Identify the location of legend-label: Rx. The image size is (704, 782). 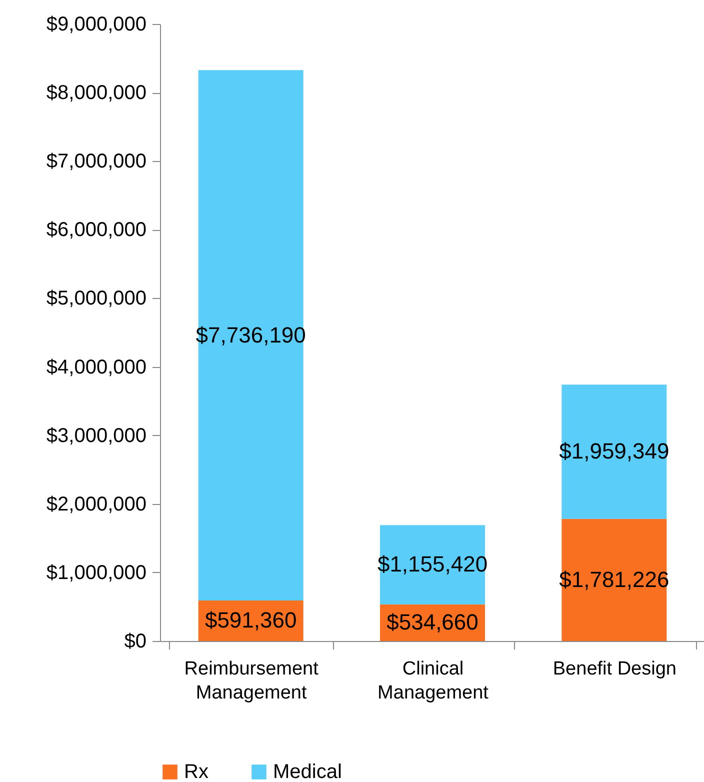
(196, 771).